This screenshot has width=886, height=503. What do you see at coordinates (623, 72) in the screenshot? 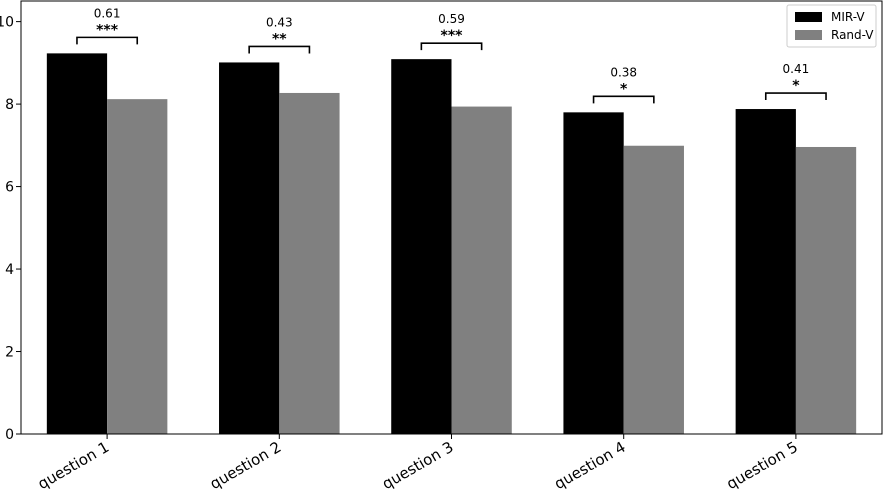
I see `effect-size-label-q4: 0.38` at bounding box center [623, 72].